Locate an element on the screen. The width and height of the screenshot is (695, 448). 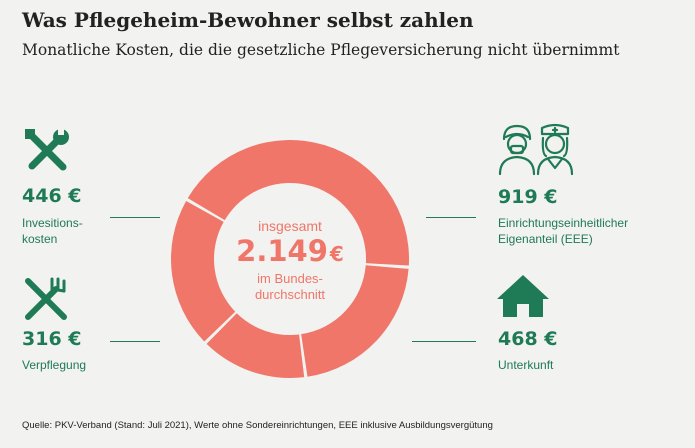
food-label: Verpflegung is located at coordinates (54, 365).